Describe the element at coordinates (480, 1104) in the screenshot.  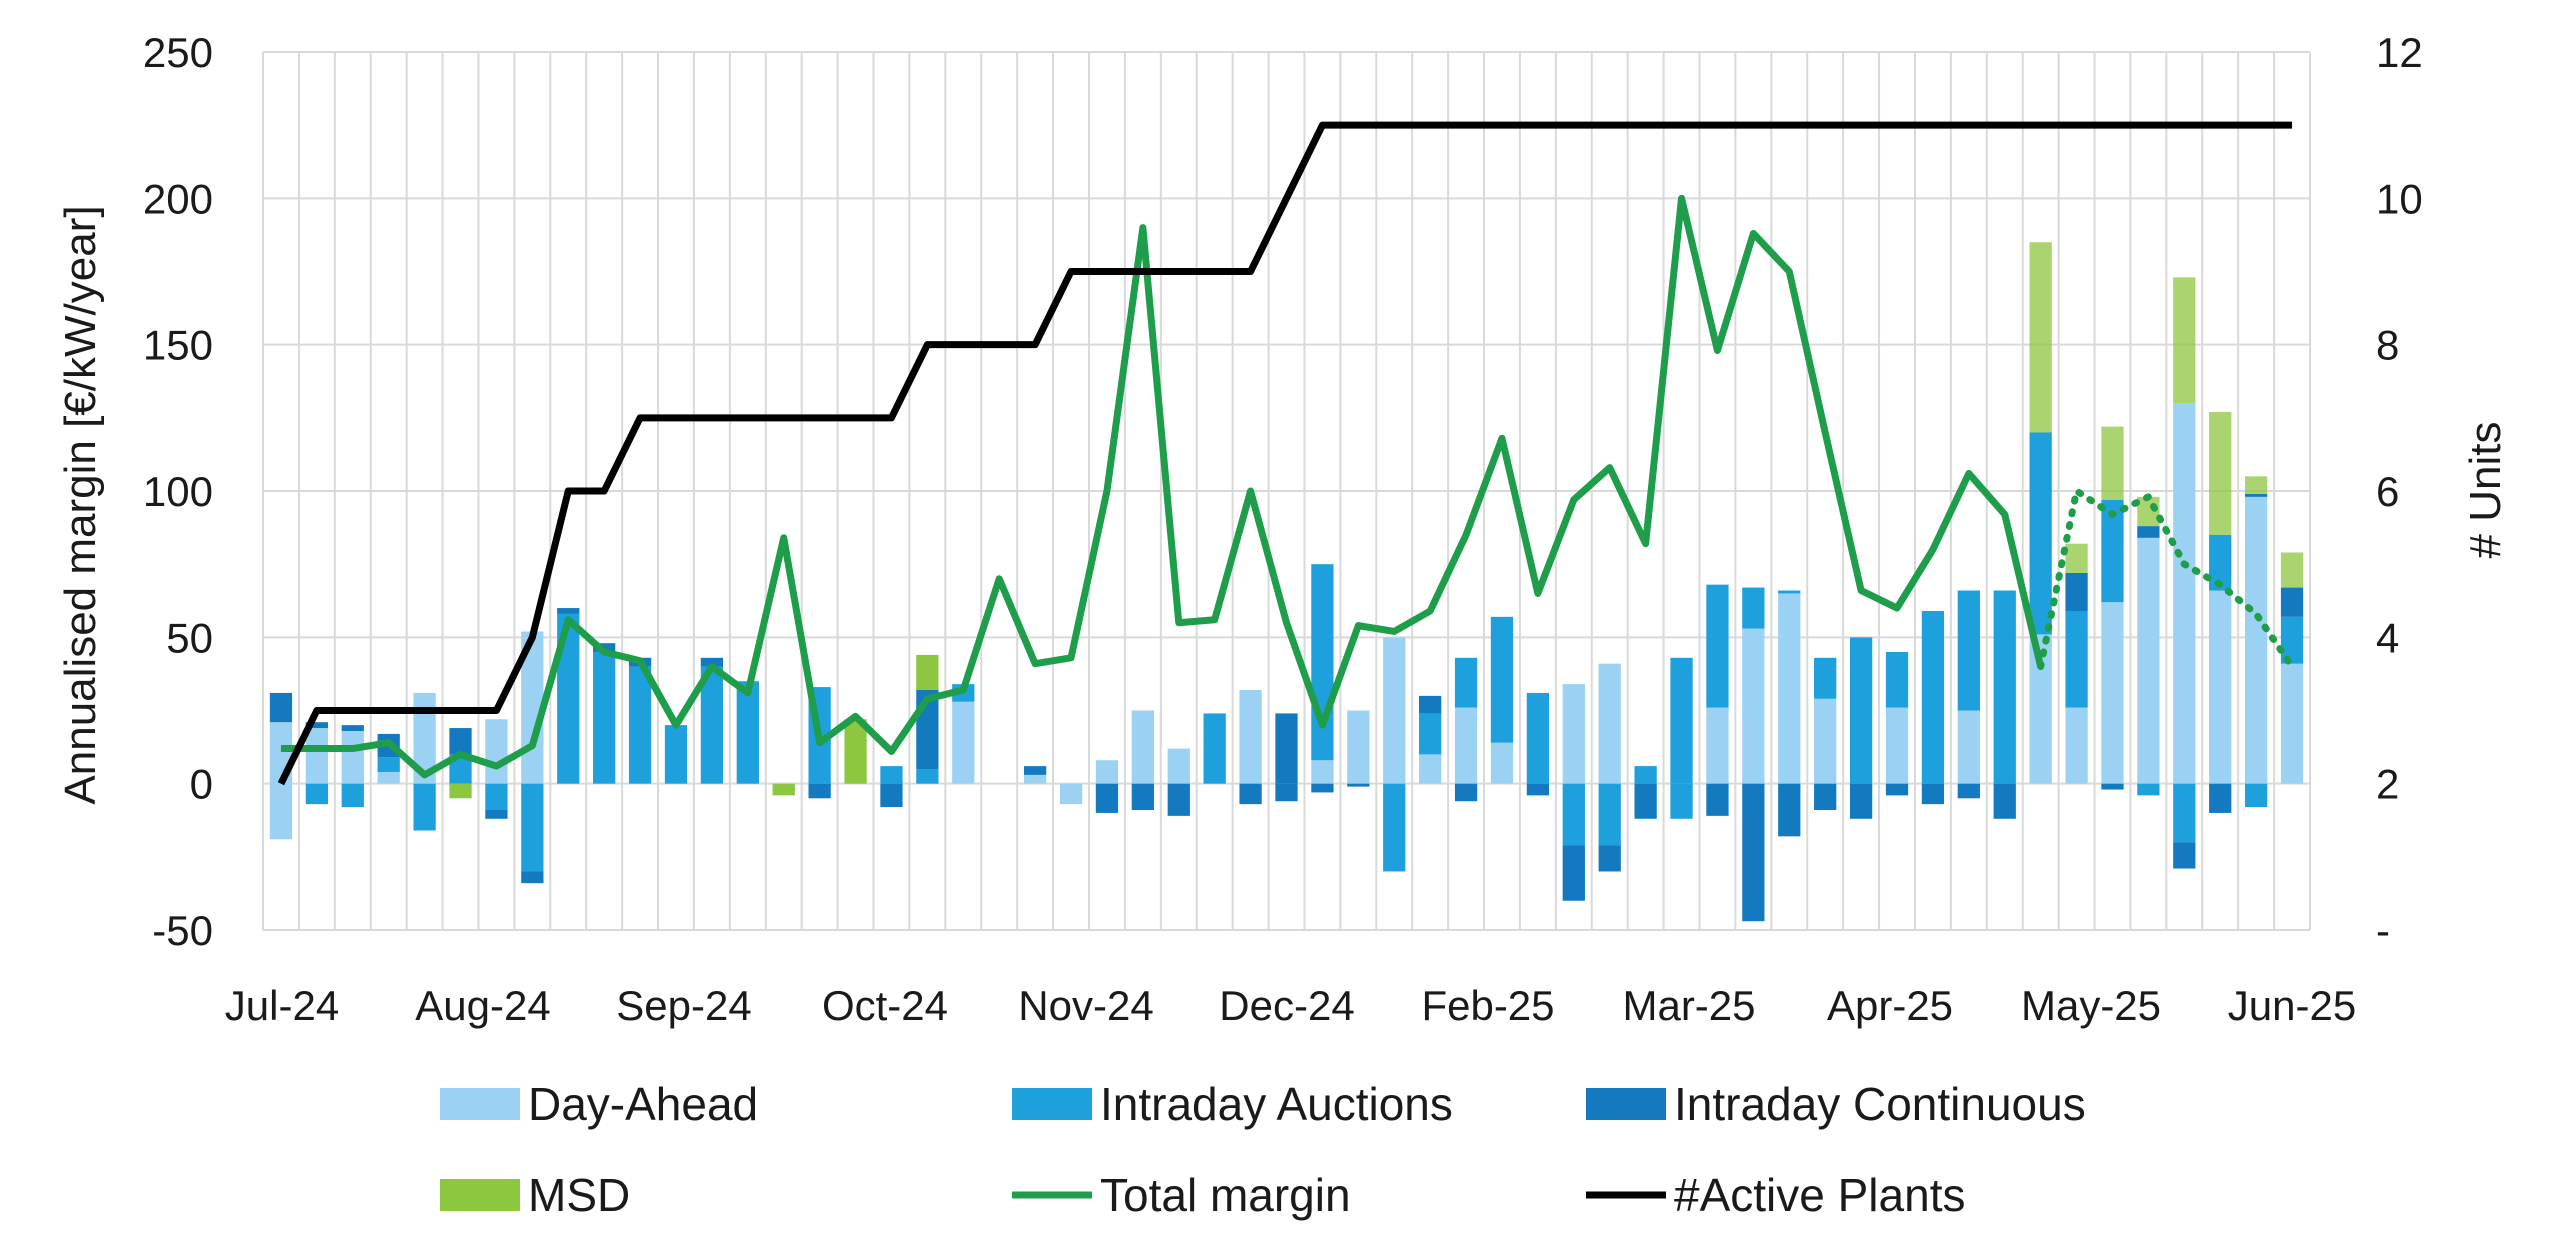
I see `legend-swatch-day-ahead` at that location.